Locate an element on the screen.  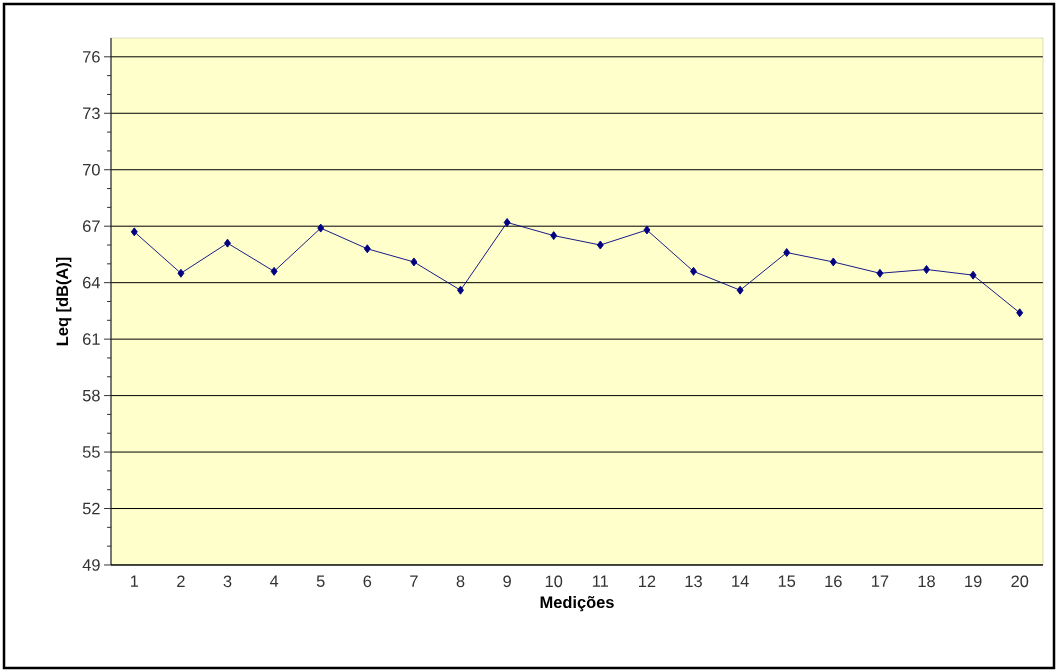
y-tick-label: 76 is located at coordinates (91, 56).